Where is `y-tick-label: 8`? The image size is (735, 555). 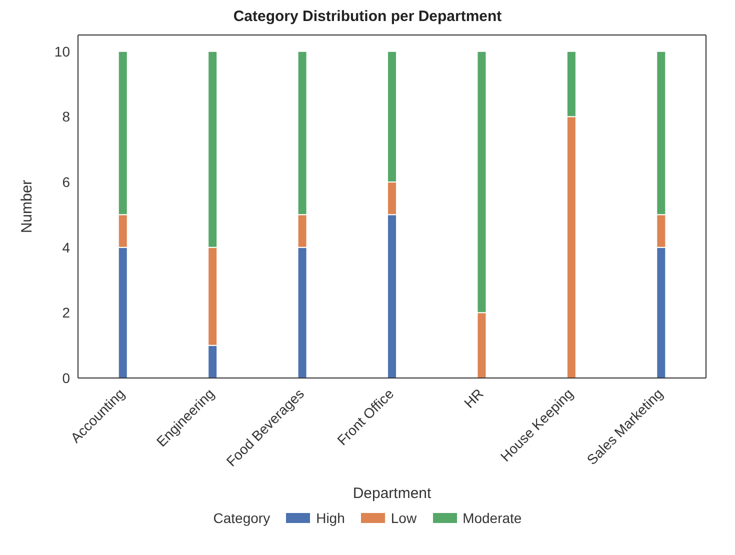 y-tick-label: 8 is located at coordinates (66, 116).